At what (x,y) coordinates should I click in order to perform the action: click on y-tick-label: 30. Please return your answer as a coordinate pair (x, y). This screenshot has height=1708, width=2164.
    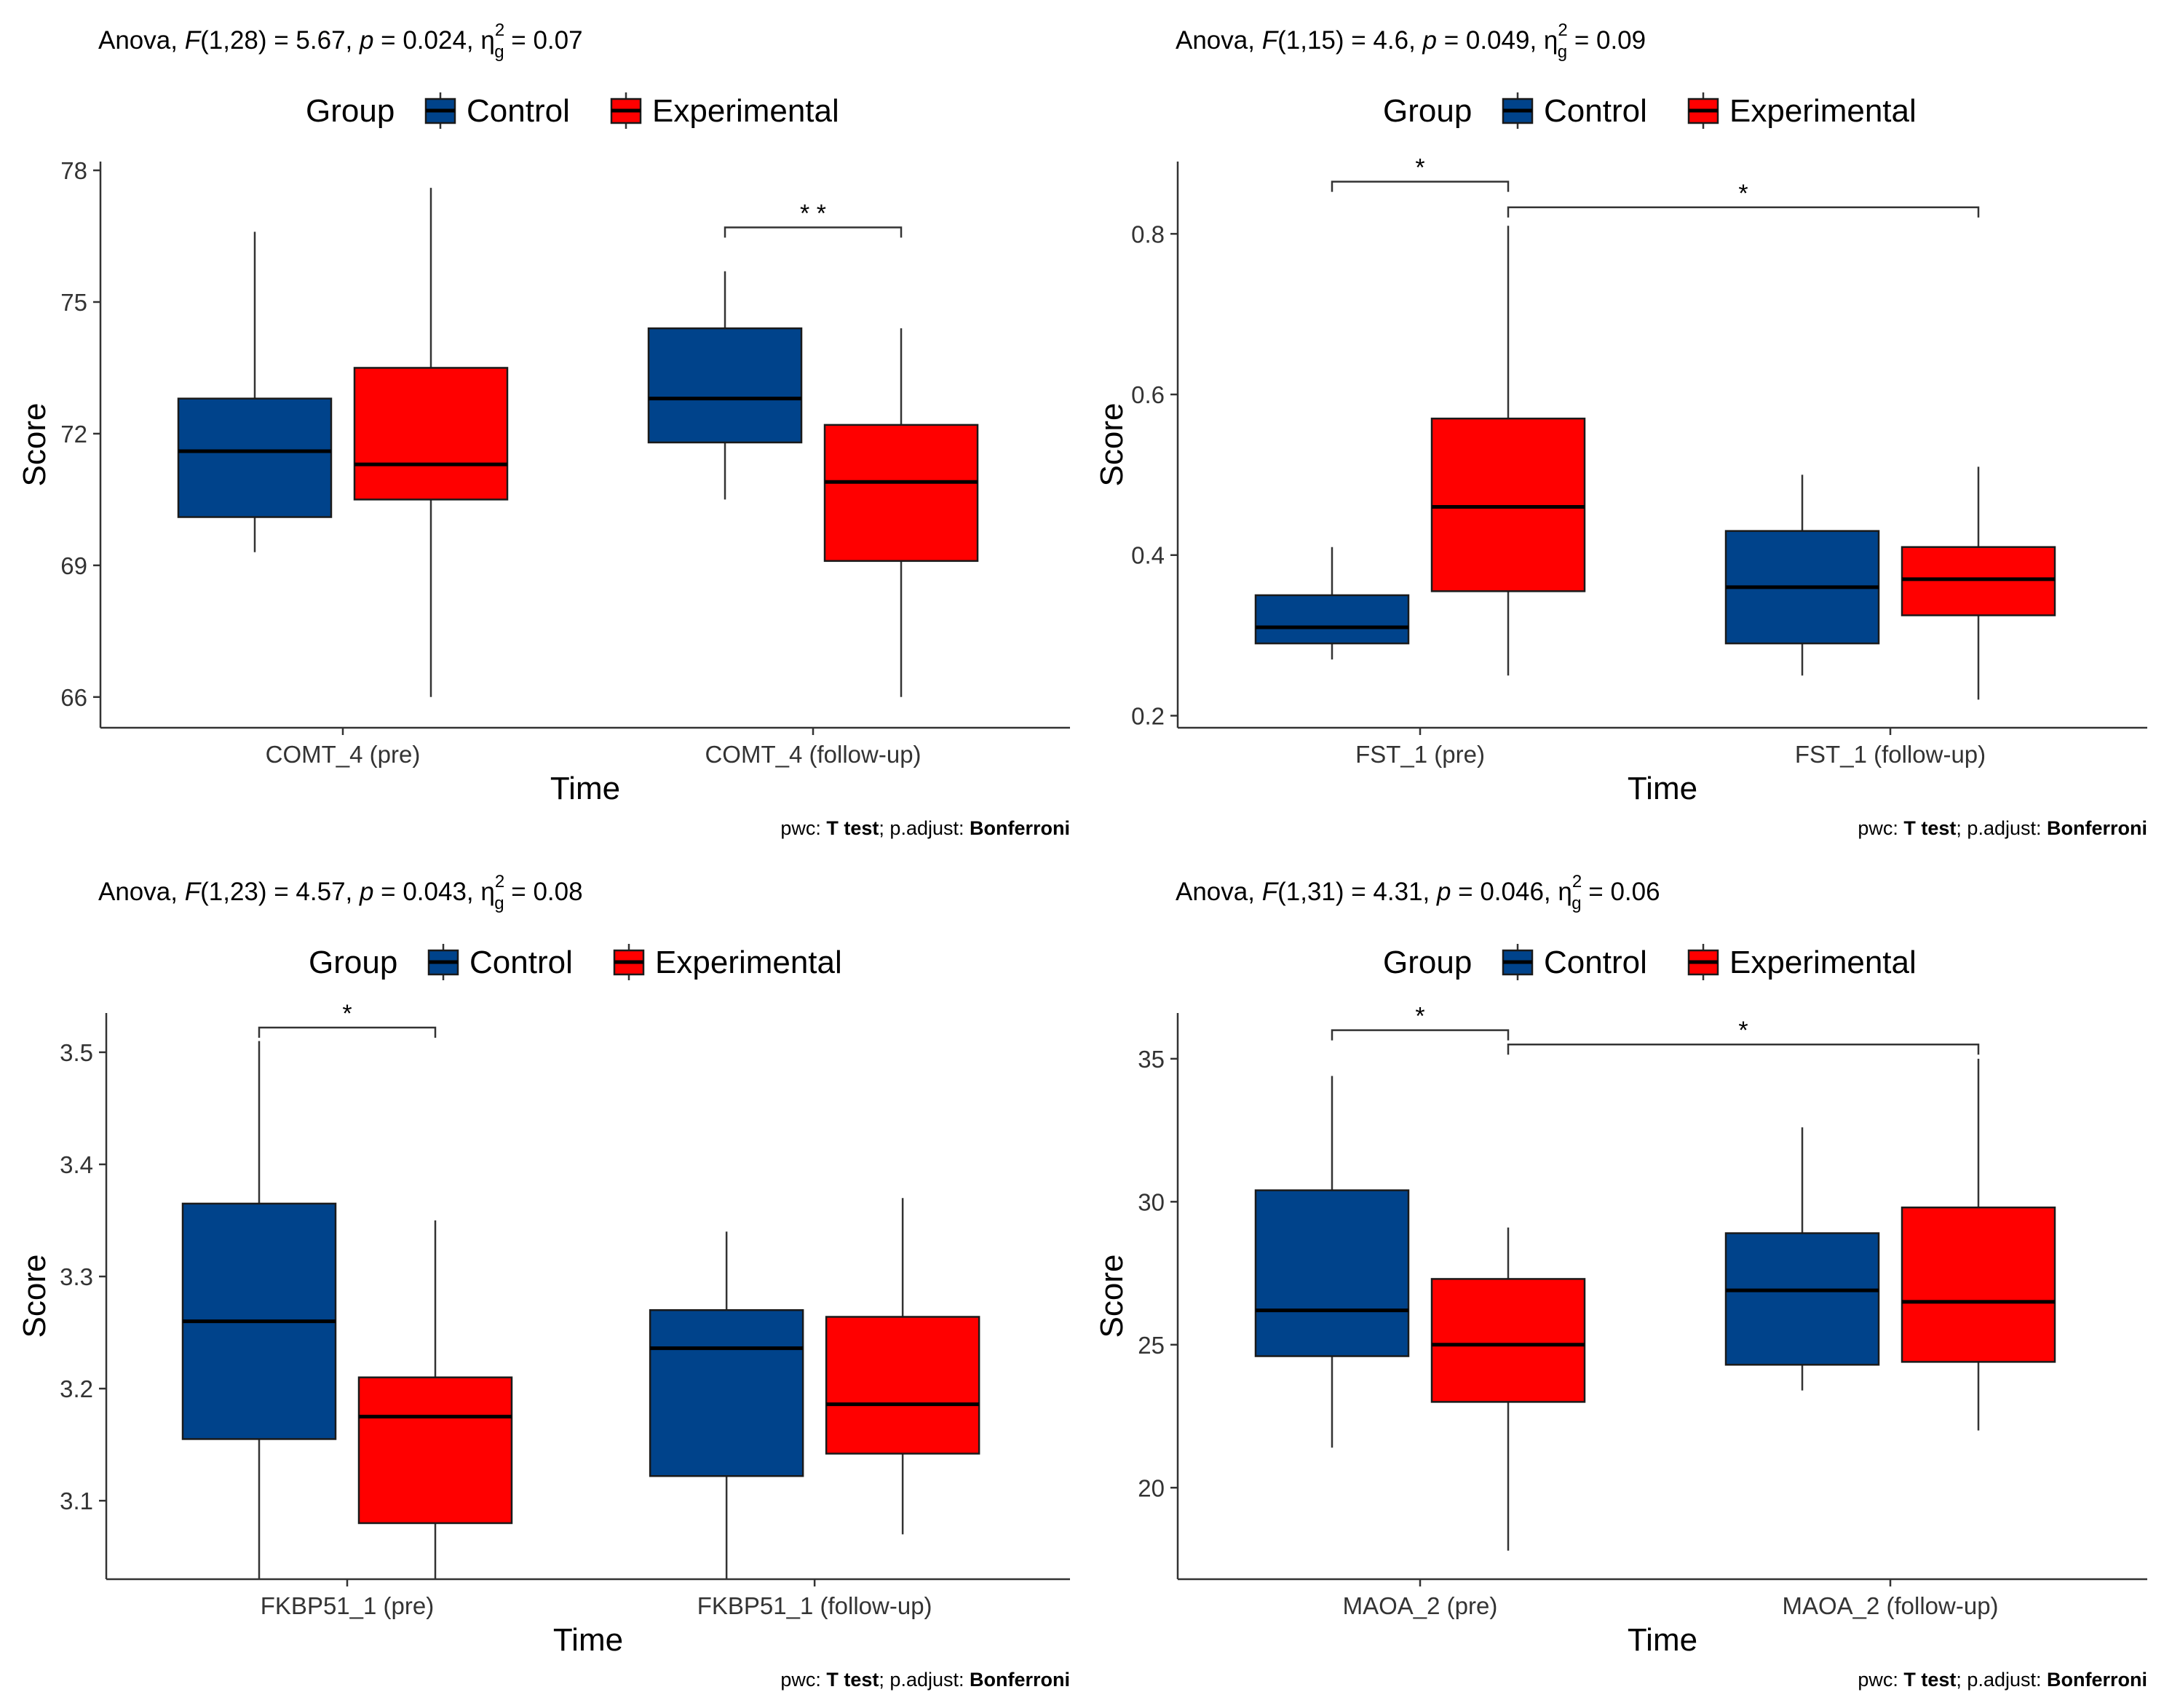
    Looking at the image, I should click on (1151, 1201).